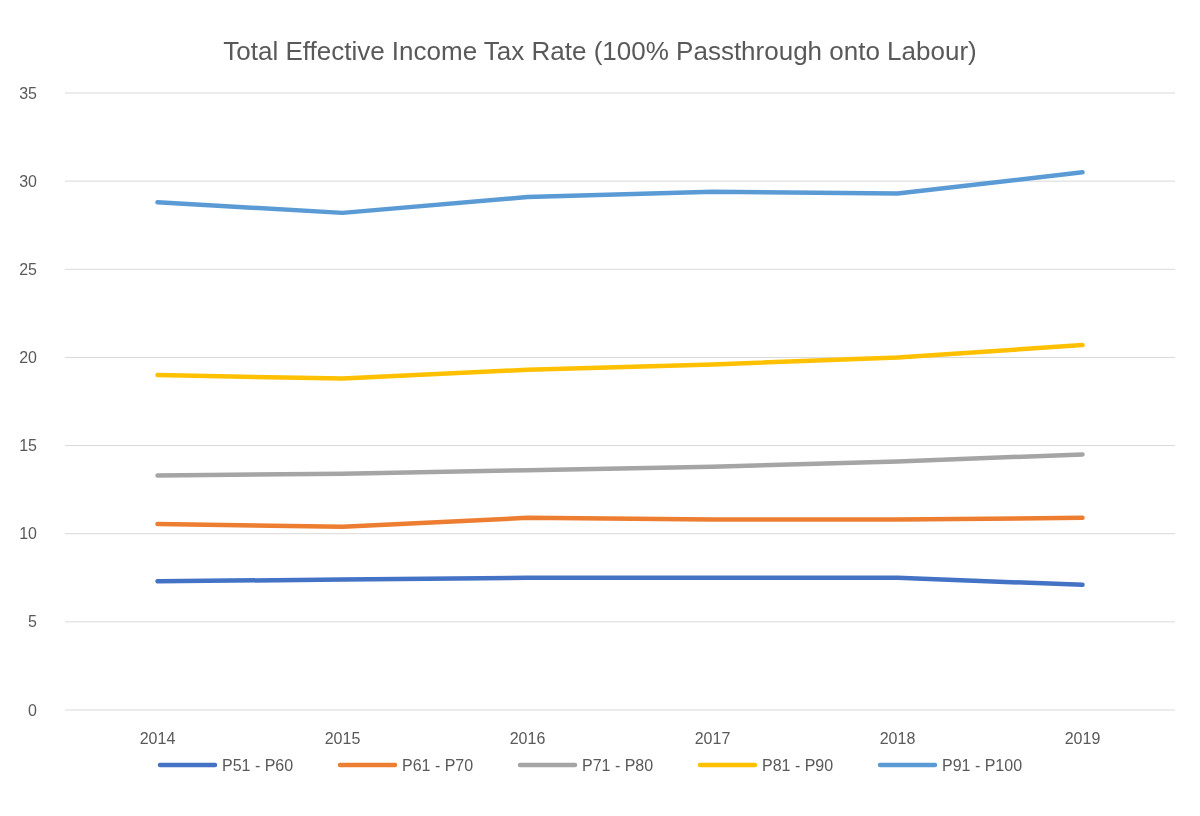 The height and width of the screenshot is (816, 1200). What do you see at coordinates (28, 181) in the screenshot?
I see `y-tick-label: 30` at bounding box center [28, 181].